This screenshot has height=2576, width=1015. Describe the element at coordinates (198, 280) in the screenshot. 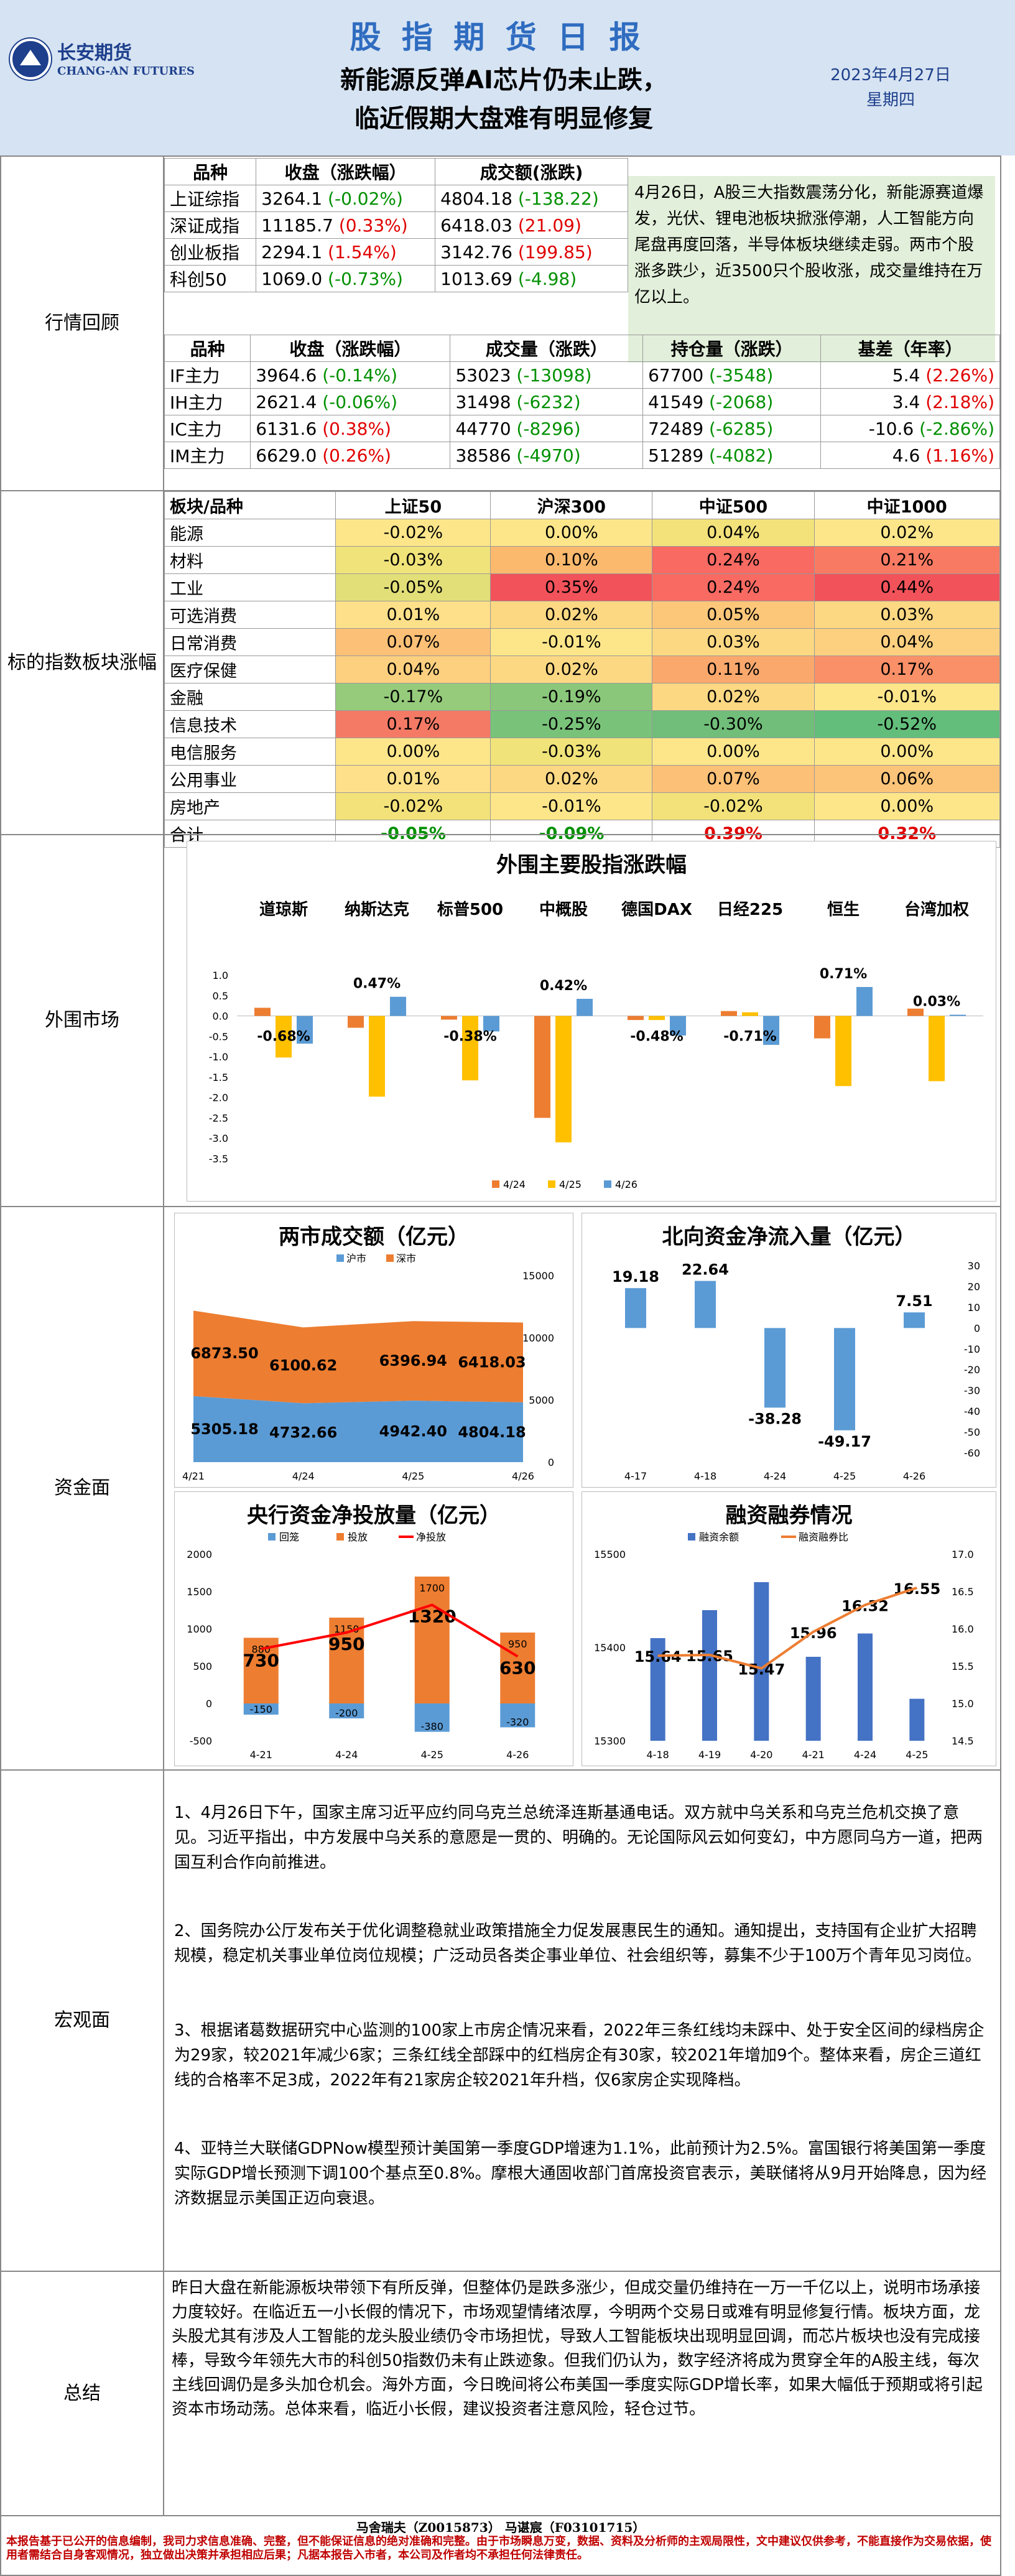

I see `index-name: 科创50` at that location.